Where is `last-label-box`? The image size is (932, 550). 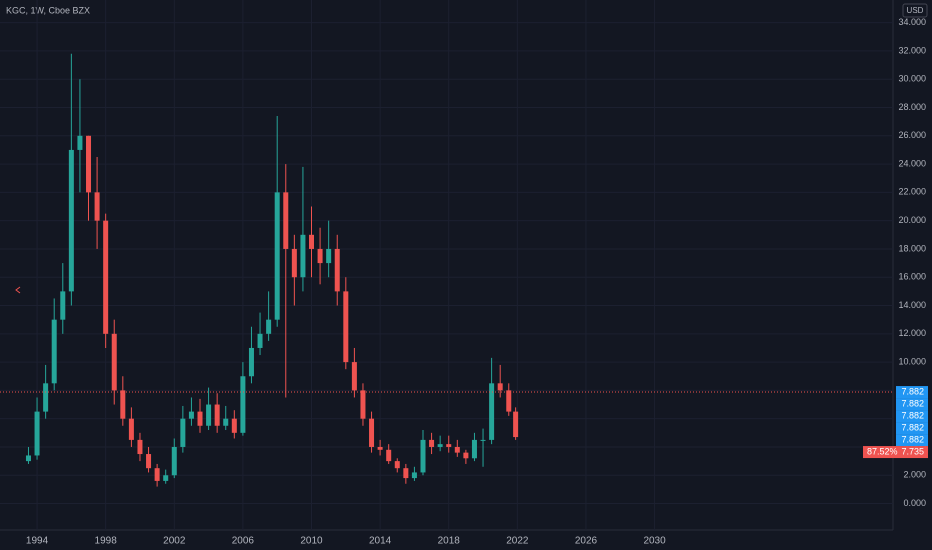 last-label-box is located at coordinates (895, 452).